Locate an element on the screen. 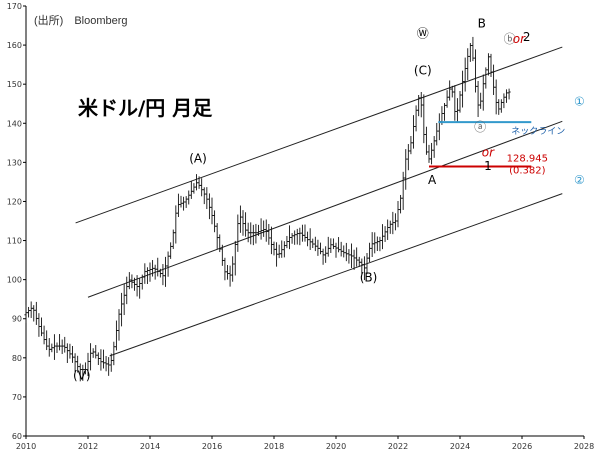  wave-label: (B) is located at coordinates (369, 278).